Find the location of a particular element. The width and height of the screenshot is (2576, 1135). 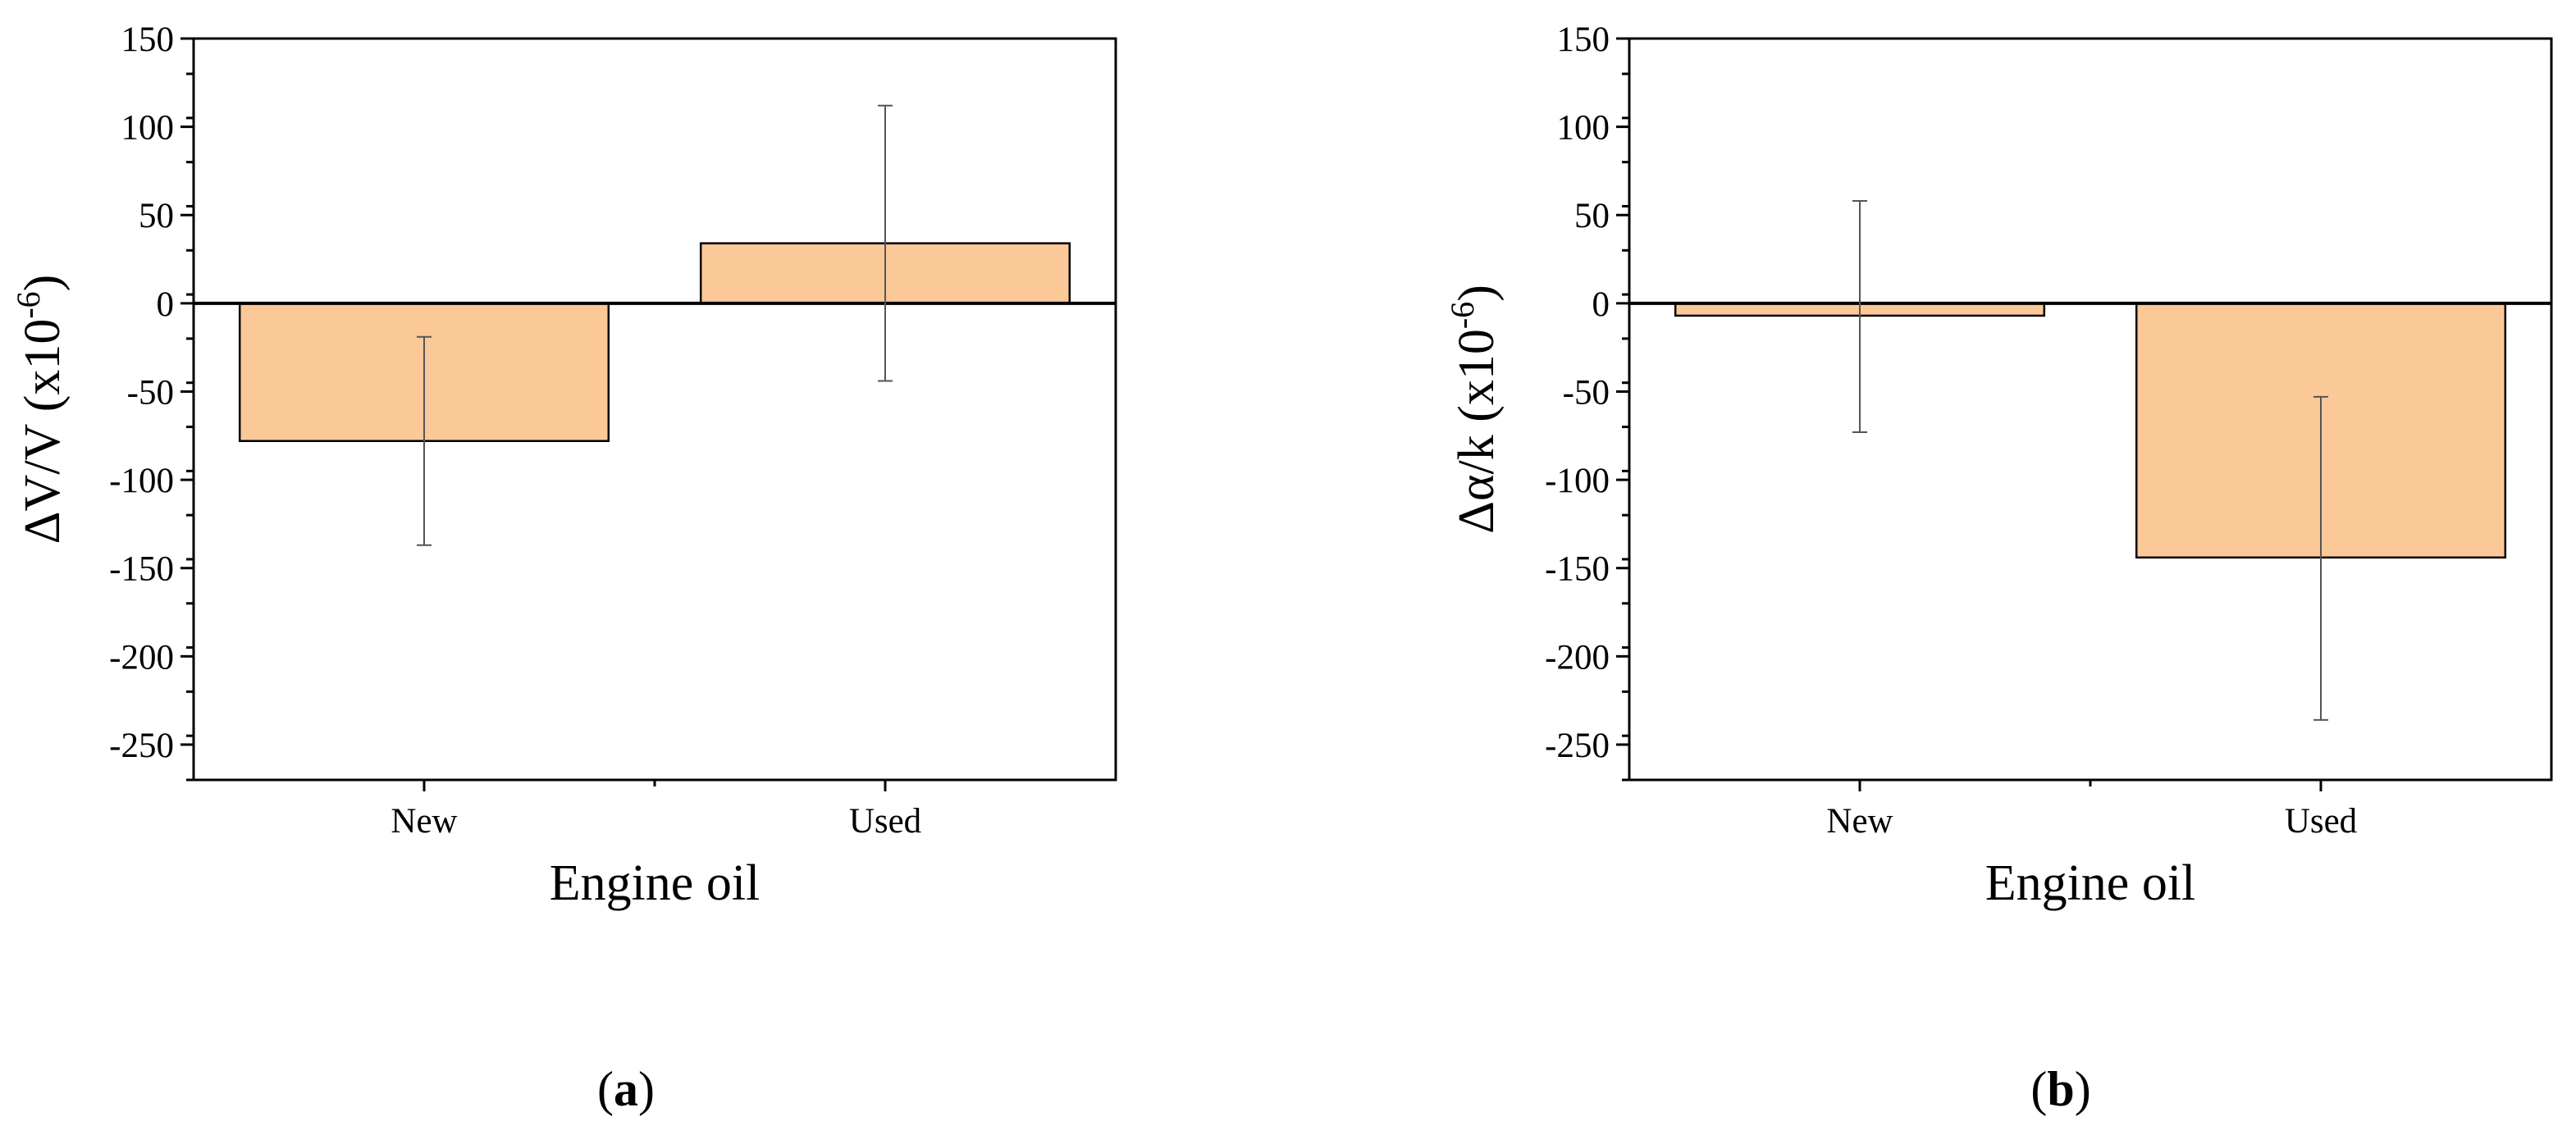

y-axis-label: ΔV/V (x10-6) is located at coordinates (40, 410).